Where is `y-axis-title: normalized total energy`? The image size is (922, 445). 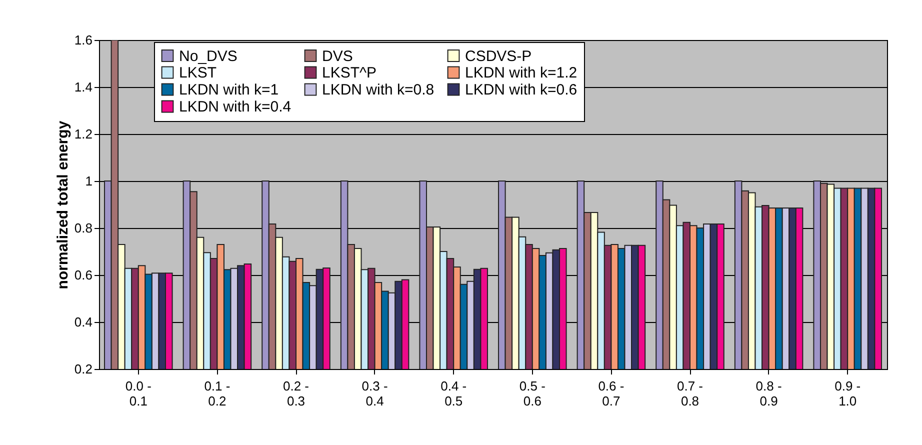 y-axis-title: normalized total energy is located at coordinates (63, 205).